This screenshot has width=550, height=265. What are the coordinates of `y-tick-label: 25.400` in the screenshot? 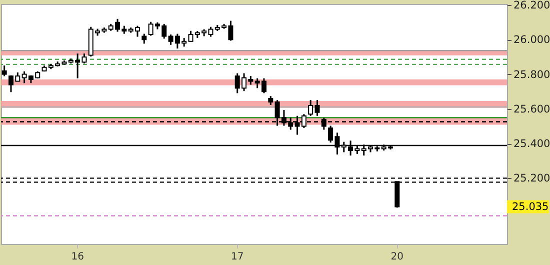 It's located at (532, 144).